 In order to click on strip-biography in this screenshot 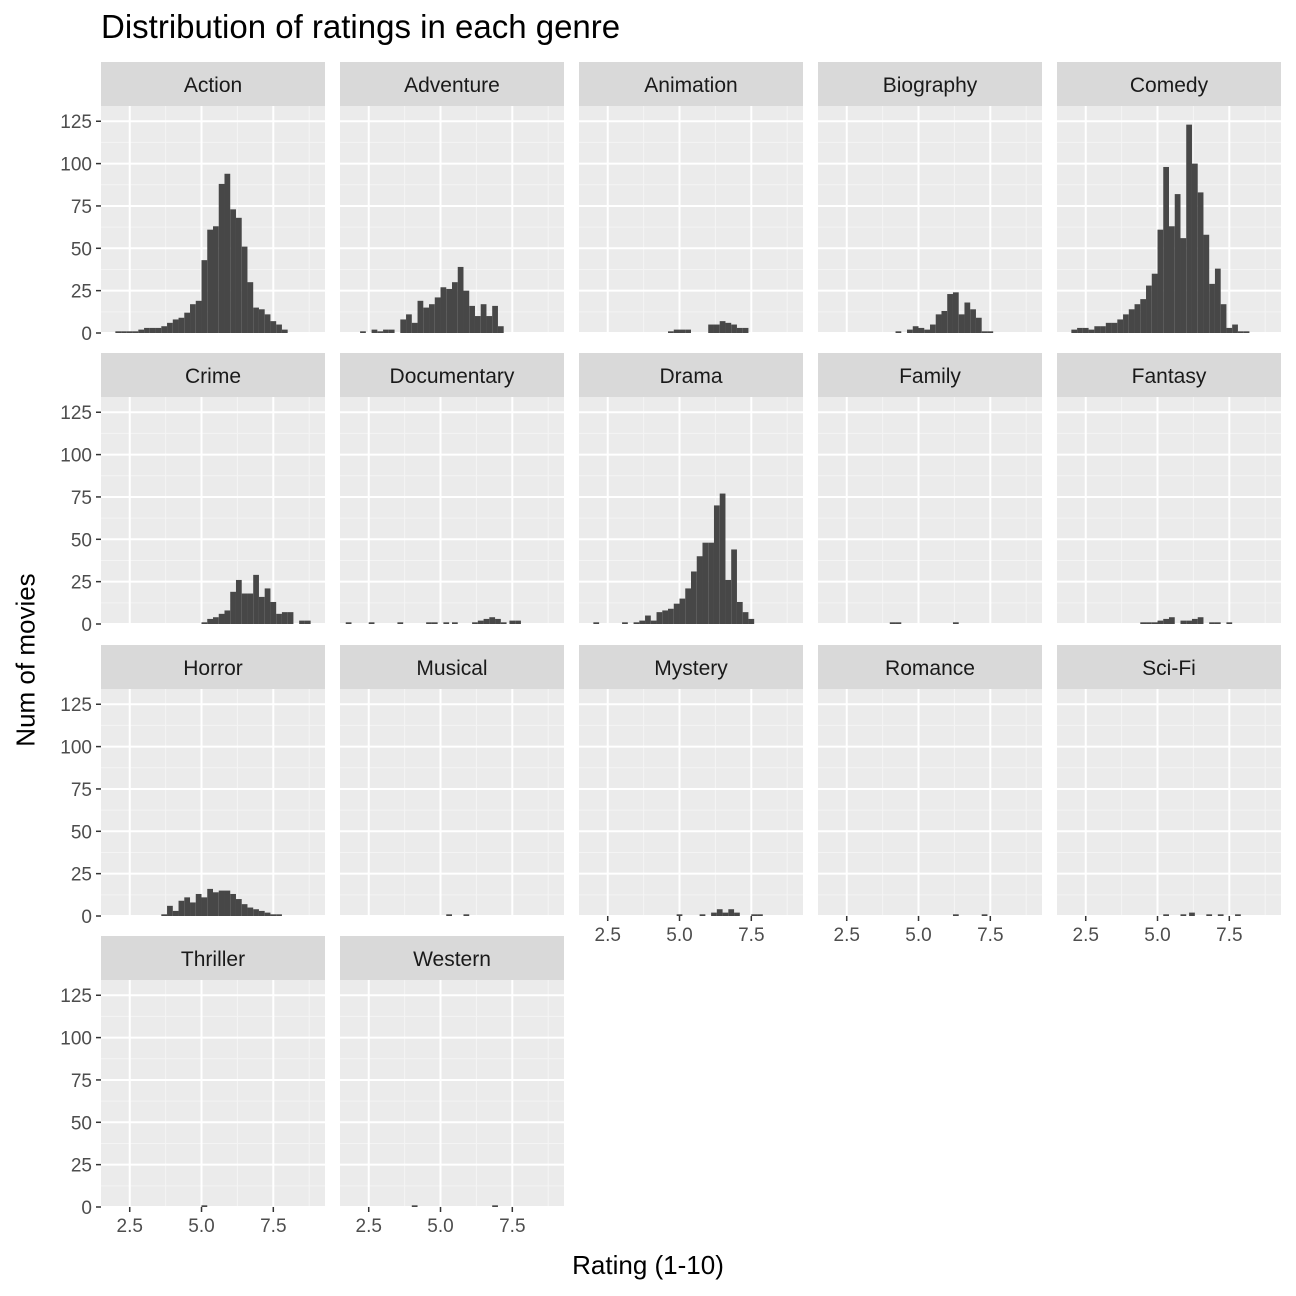, I will do `click(930, 84)`.